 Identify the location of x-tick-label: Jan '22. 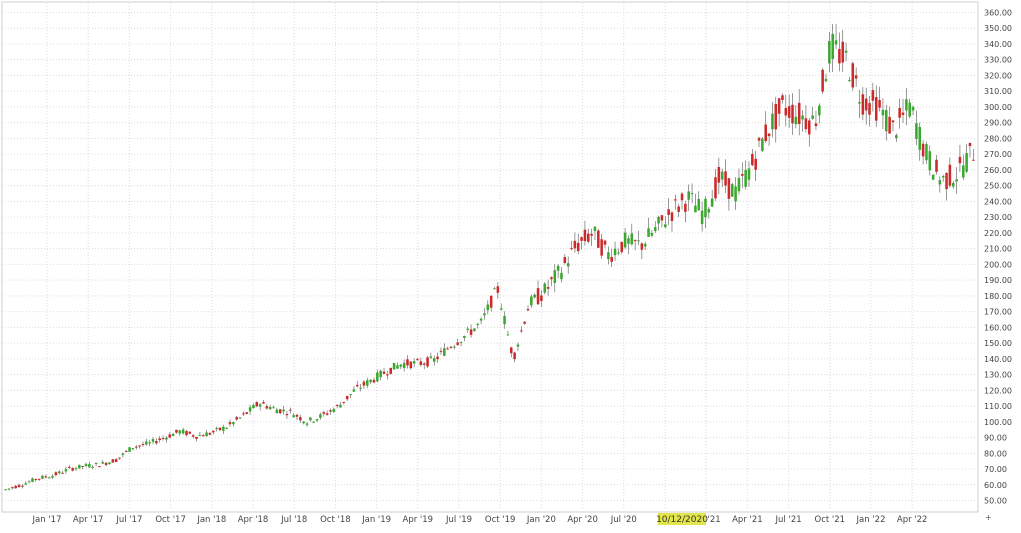
(871, 520).